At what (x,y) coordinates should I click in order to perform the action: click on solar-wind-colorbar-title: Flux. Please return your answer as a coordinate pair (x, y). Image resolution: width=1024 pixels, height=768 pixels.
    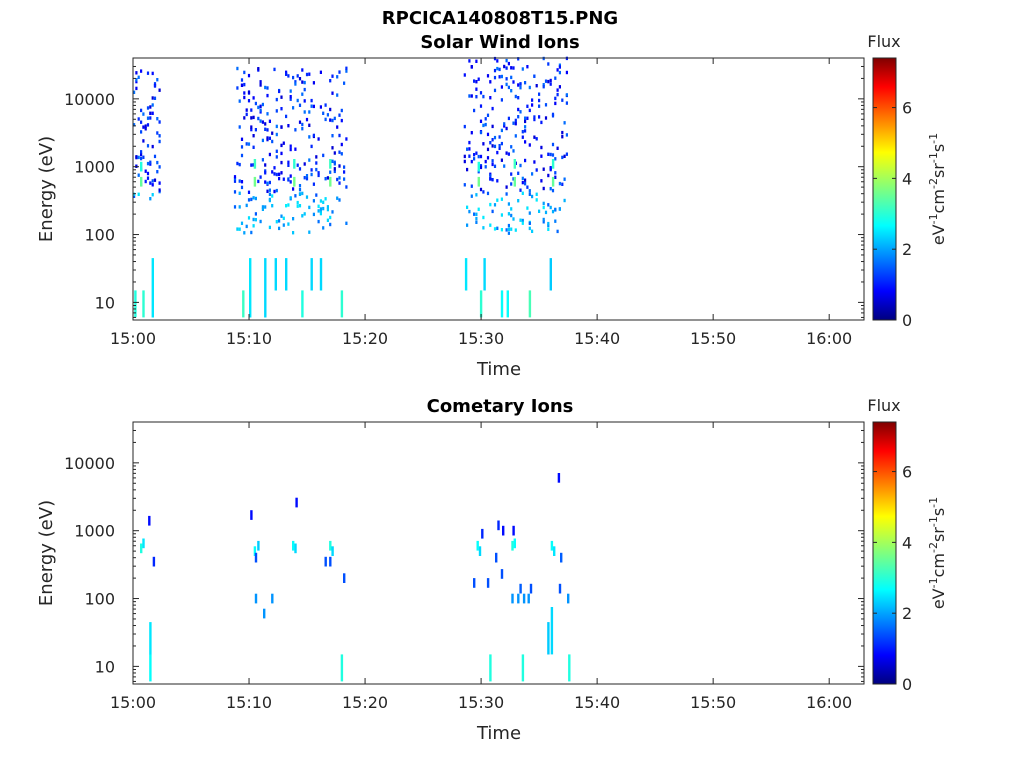
    Looking at the image, I should click on (883, 41).